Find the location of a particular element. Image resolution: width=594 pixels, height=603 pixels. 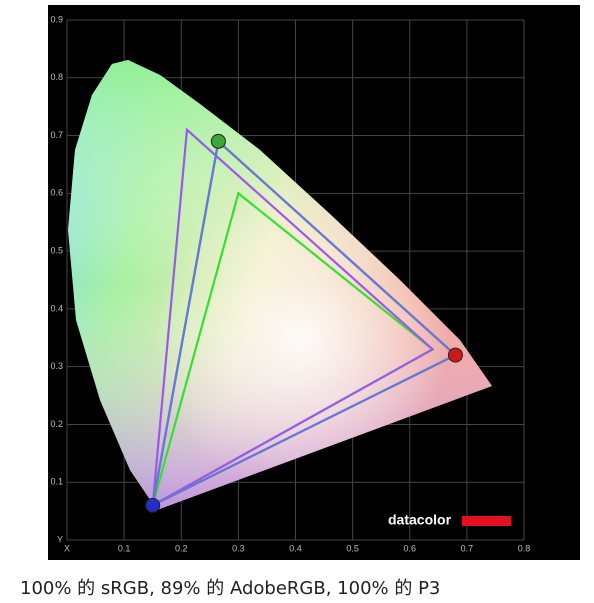

x-tick-label: 0.8 is located at coordinates (524, 548).